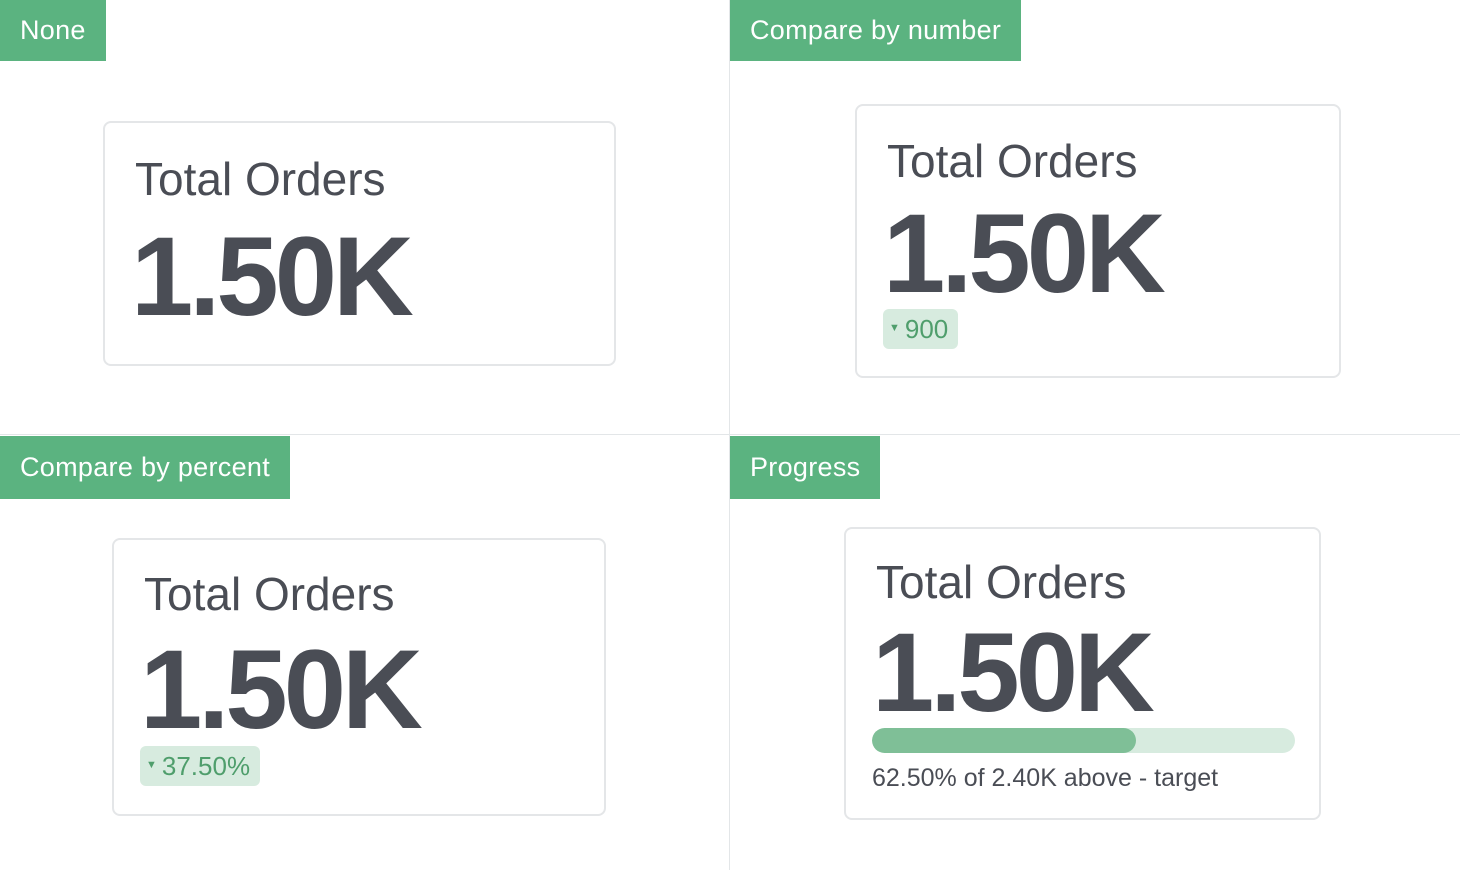  What do you see at coordinates (926, 329) in the screenshot?
I see `comparison-value: 900` at bounding box center [926, 329].